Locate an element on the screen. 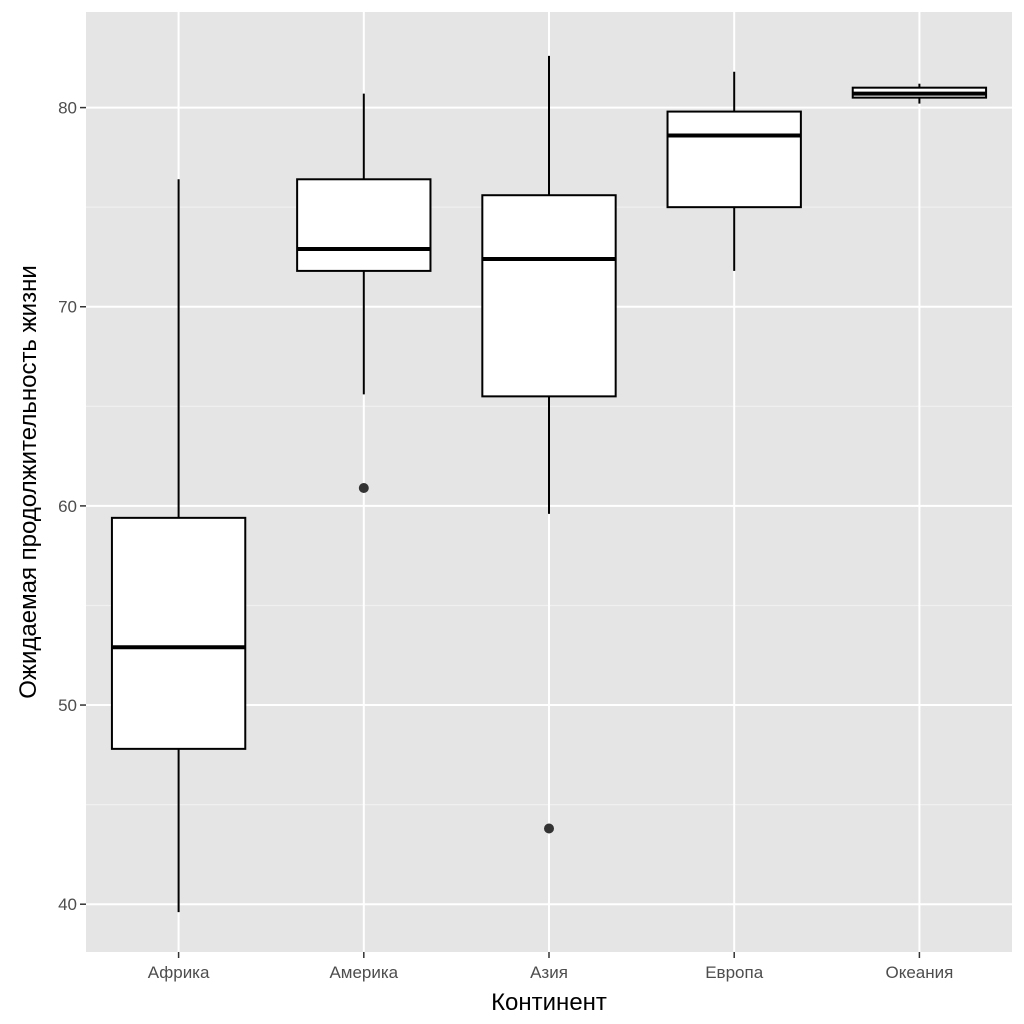  x-tick-label: Африка is located at coordinates (179, 972).